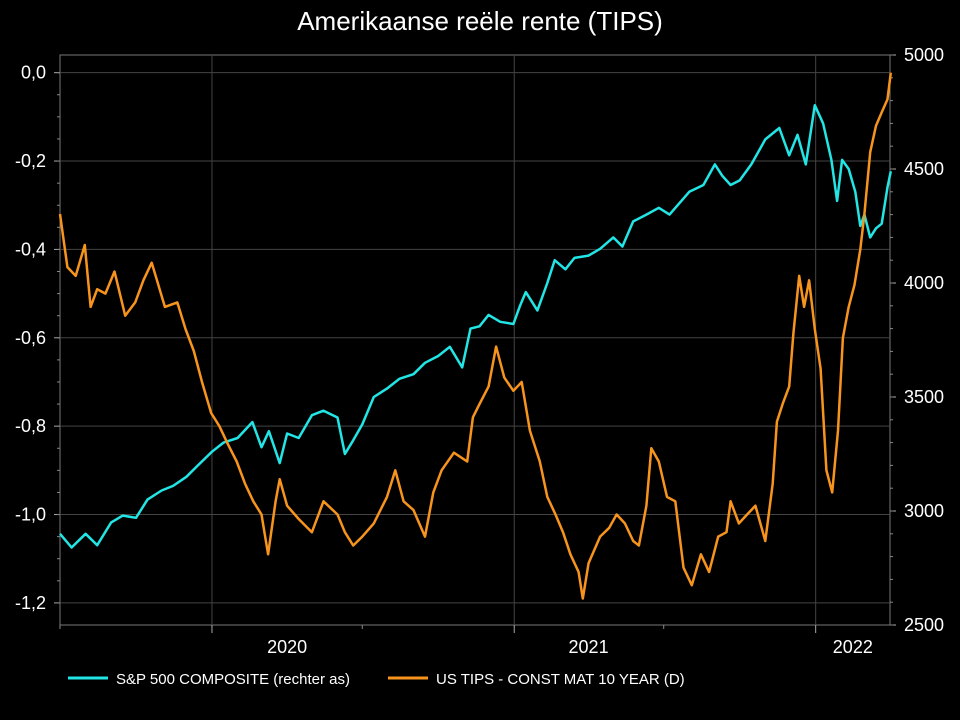 The height and width of the screenshot is (720, 960). Describe the element at coordinates (30, 249) in the screenshot. I see `left-tick-label: -0,4` at that location.